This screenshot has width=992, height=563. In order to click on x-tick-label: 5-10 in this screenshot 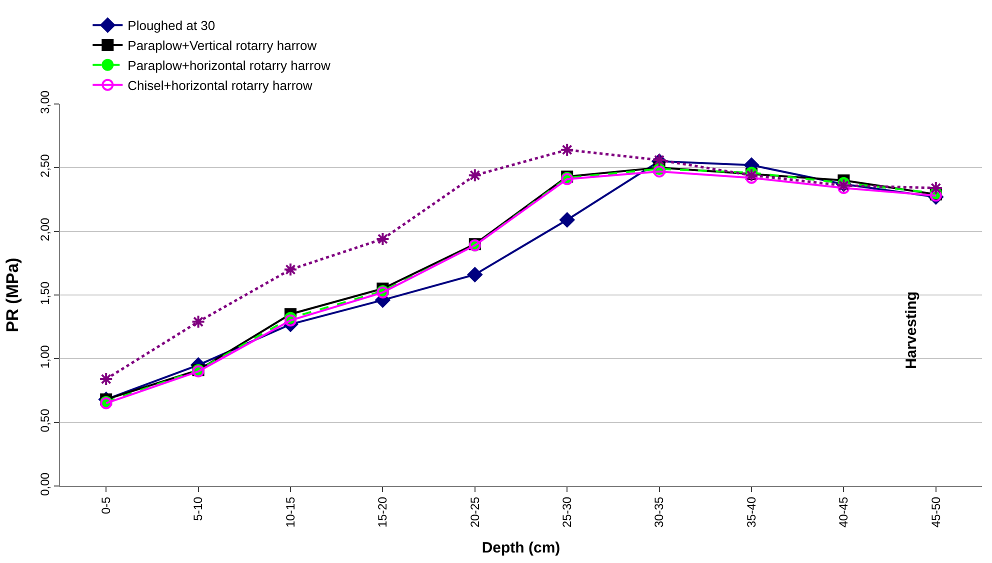, I will do `click(198, 508)`.